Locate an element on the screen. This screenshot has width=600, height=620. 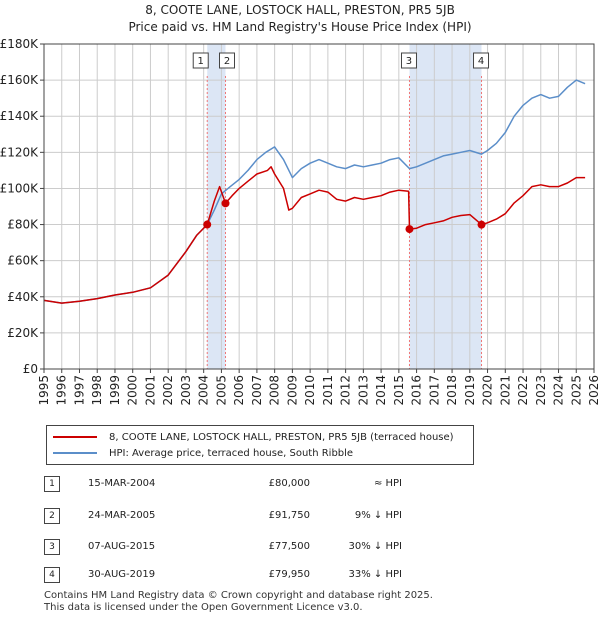
transaction-price: £91,750 is located at coordinates (289, 515).